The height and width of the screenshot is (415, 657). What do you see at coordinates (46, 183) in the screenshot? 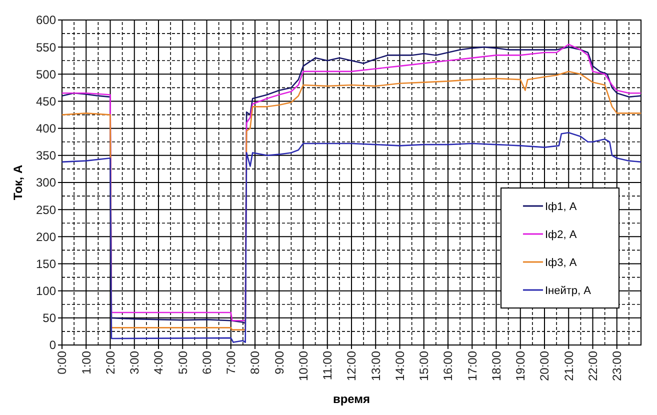
I see `y-tick-label: 300` at bounding box center [46, 183].